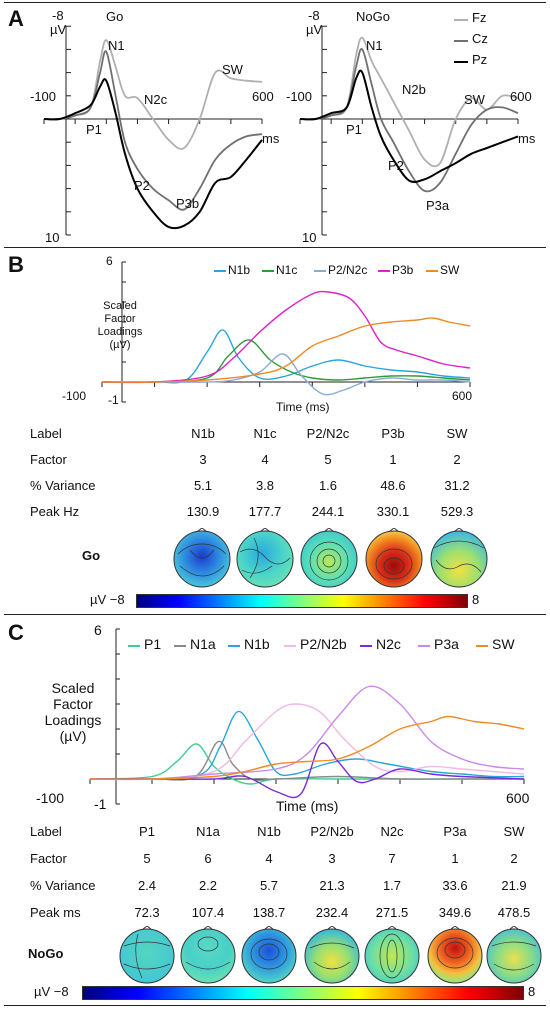  I want to click on legend-c-label-n1b: N1b, so click(257, 644).